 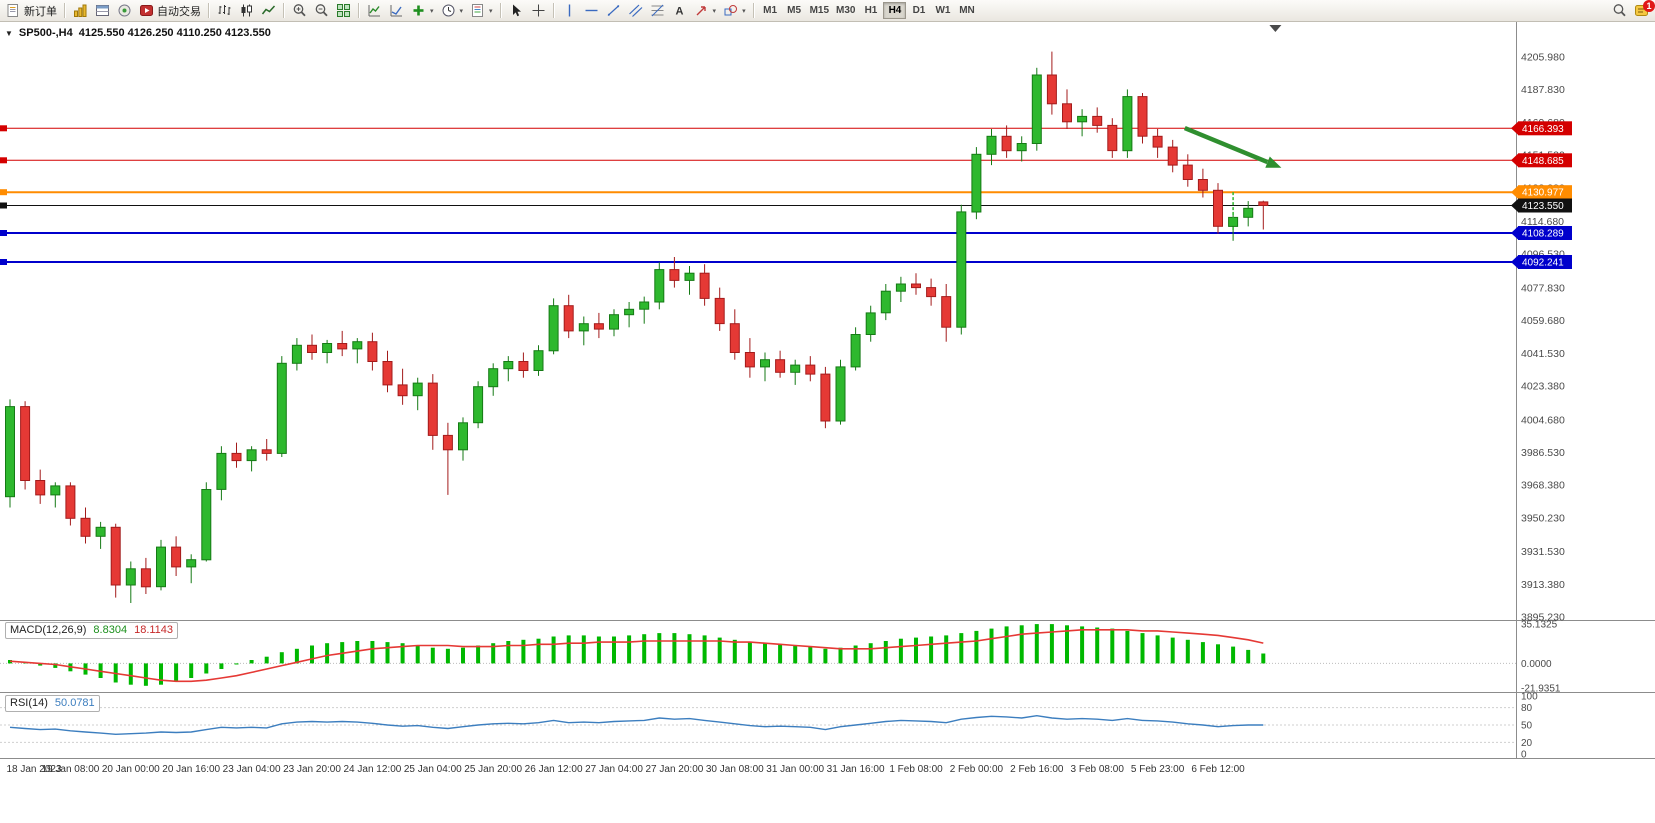 I want to click on svg-text: 4123.550, so click(x=1543, y=206).